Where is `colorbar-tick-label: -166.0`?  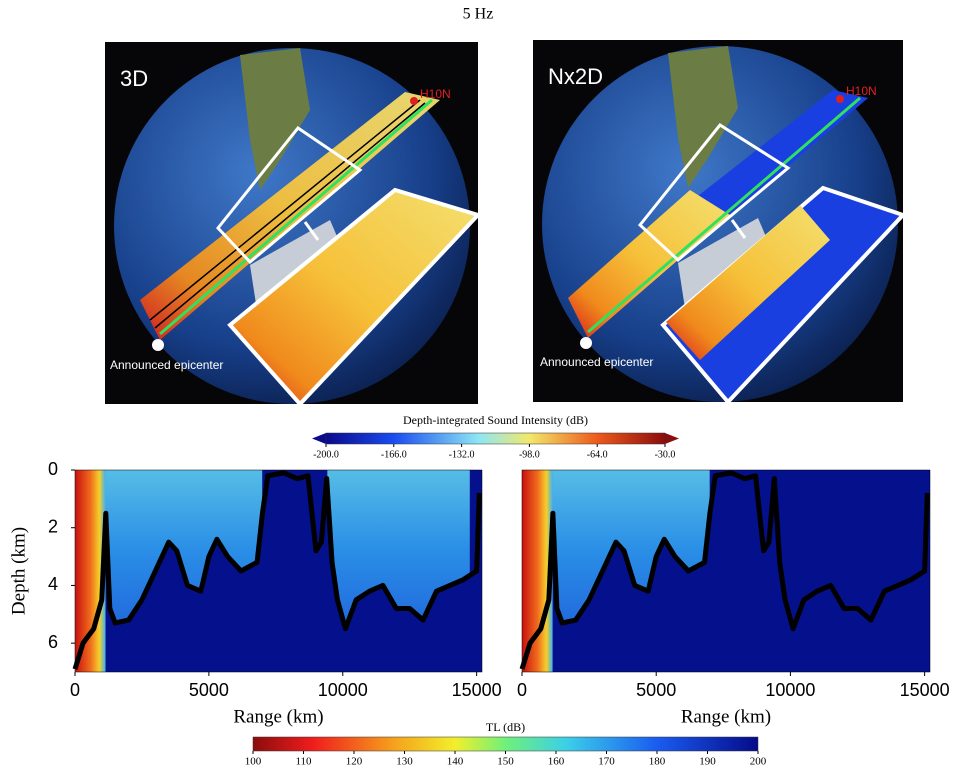 colorbar-tick-label: -166.0 is located at coordinates (394, 454).